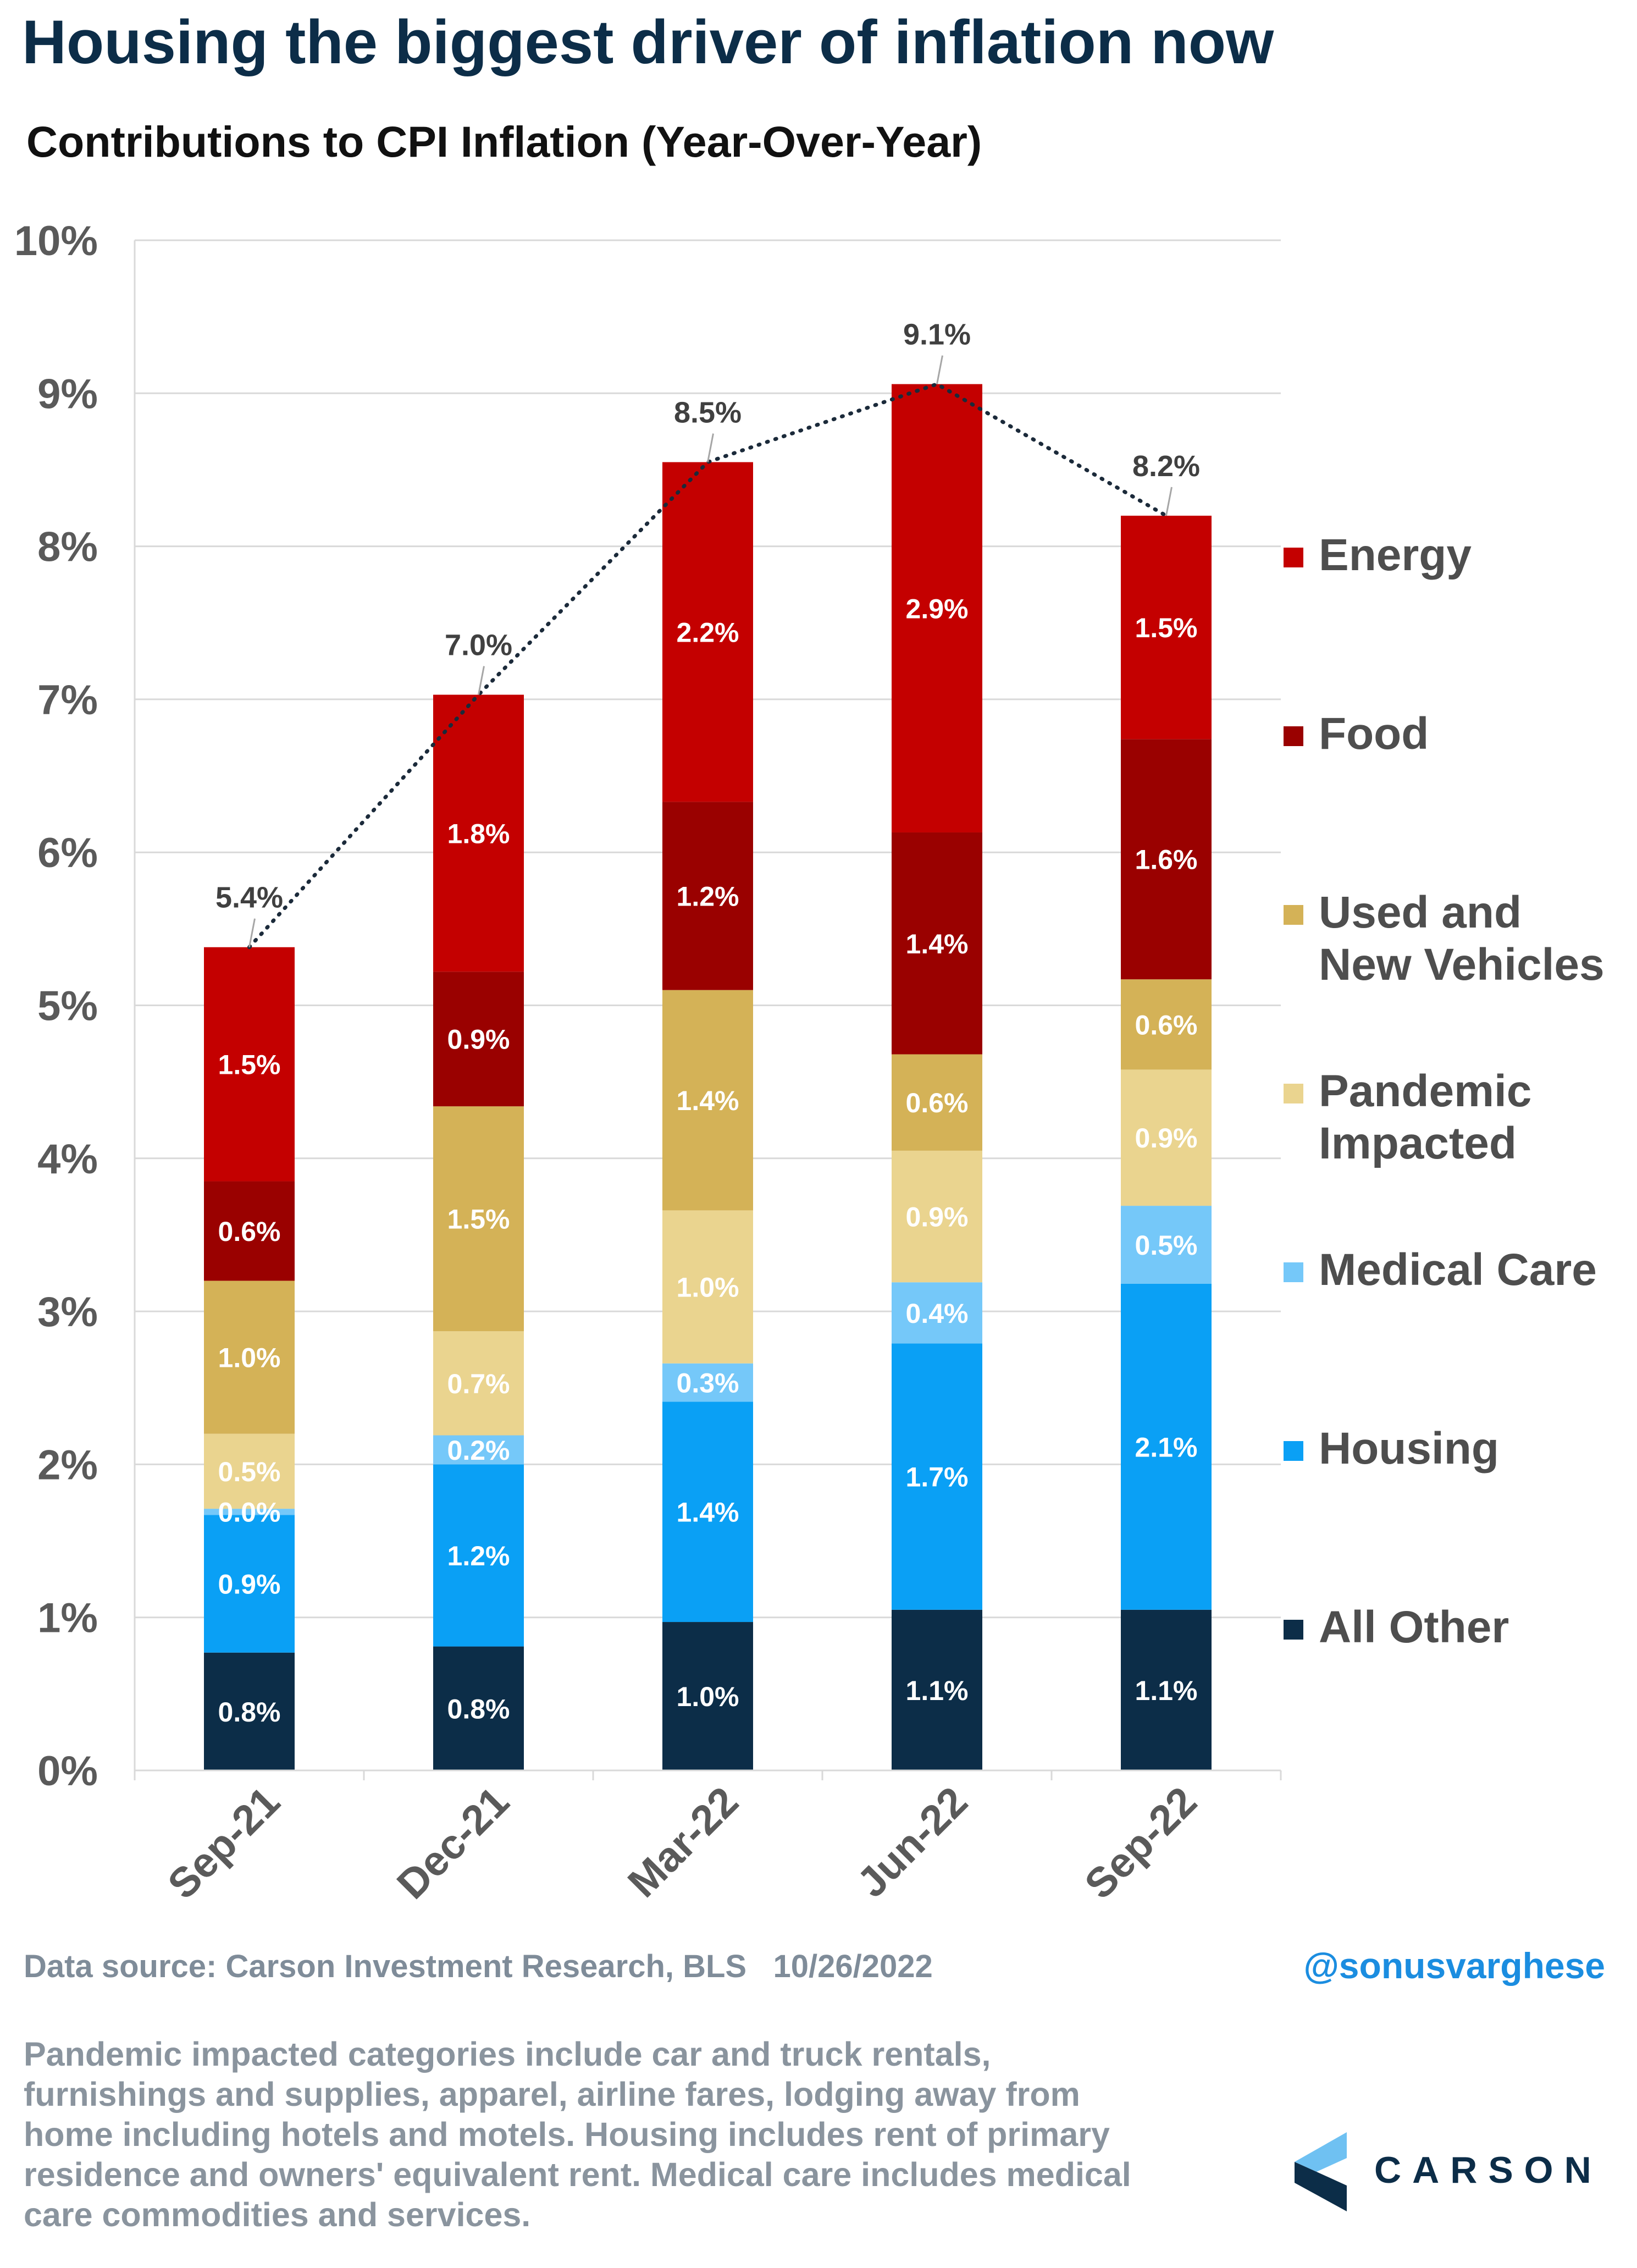  I want to click on legend-item: Energy, so click(1378, 555).